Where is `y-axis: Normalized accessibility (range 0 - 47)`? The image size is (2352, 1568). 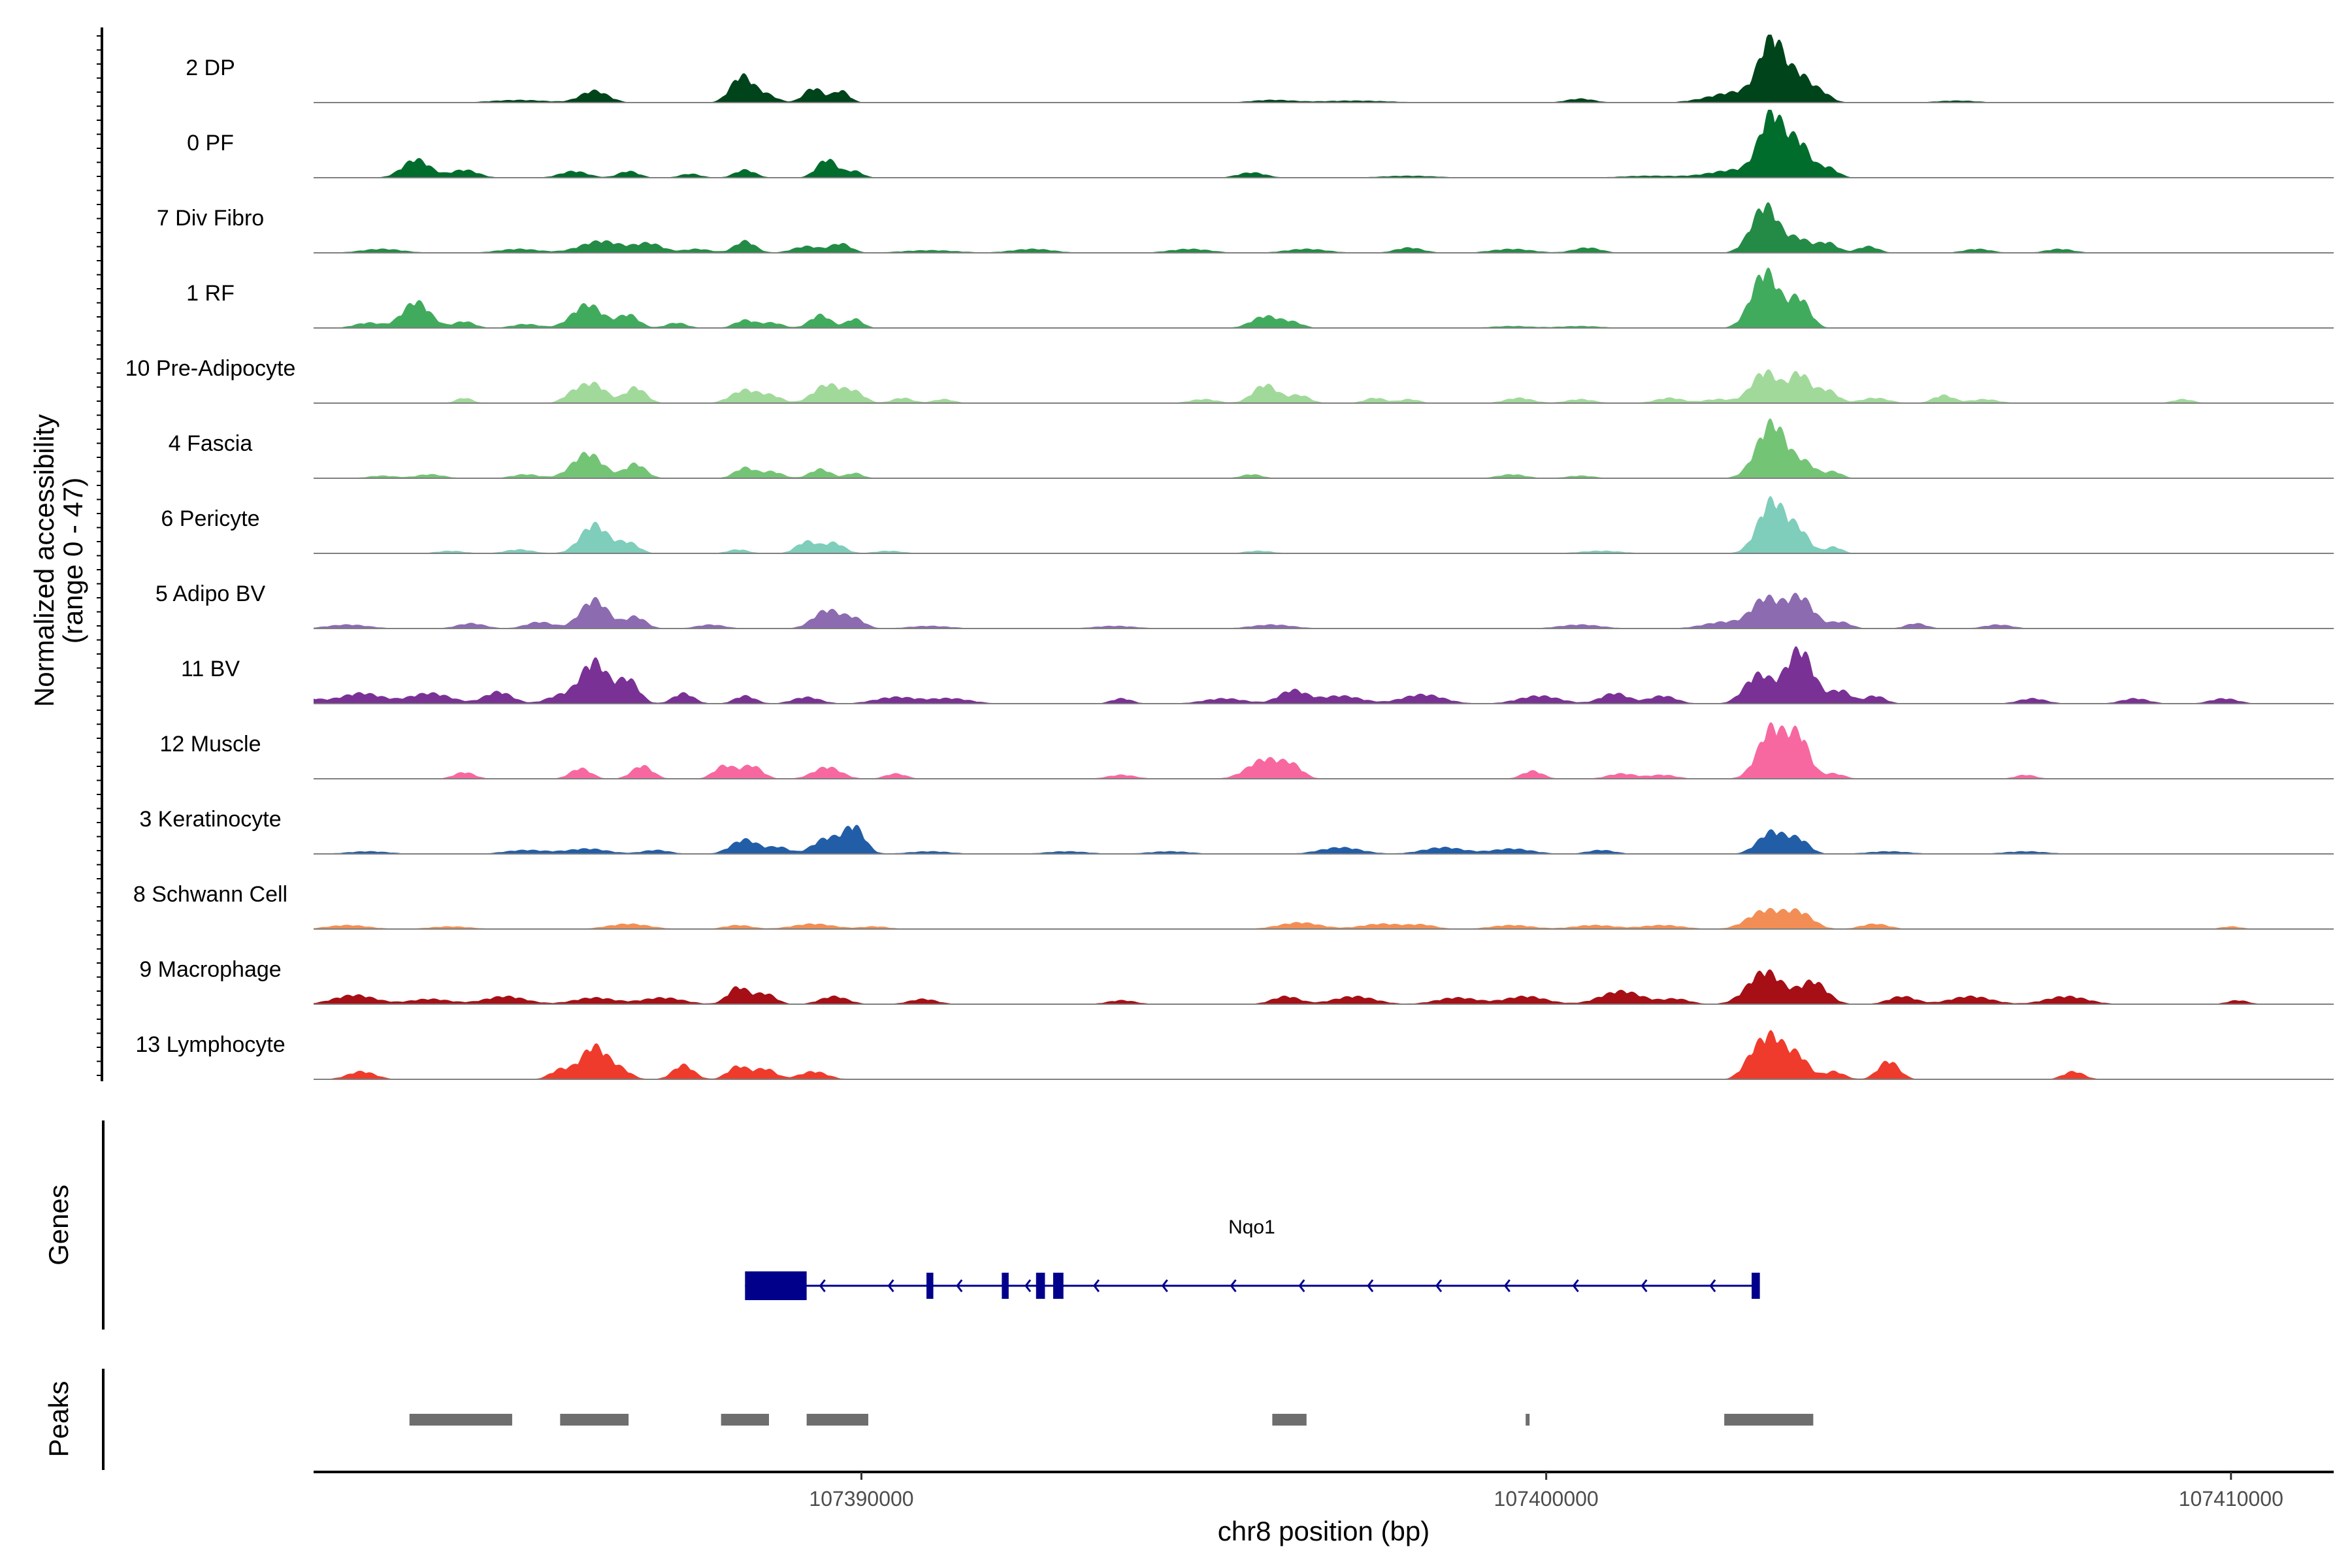
y-axis: Normalized accessibility (range 0 - 47) is located at coordinates (66, 554).